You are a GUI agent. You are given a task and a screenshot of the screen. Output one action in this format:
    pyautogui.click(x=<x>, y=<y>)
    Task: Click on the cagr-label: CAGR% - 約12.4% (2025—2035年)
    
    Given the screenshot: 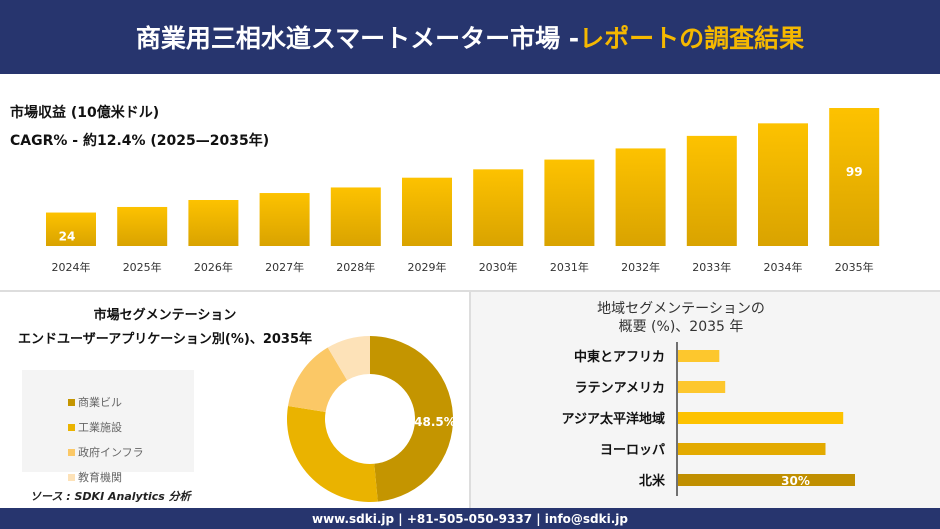 What is the action you would take?
    pyautogui.click(x=140, y=141)
    